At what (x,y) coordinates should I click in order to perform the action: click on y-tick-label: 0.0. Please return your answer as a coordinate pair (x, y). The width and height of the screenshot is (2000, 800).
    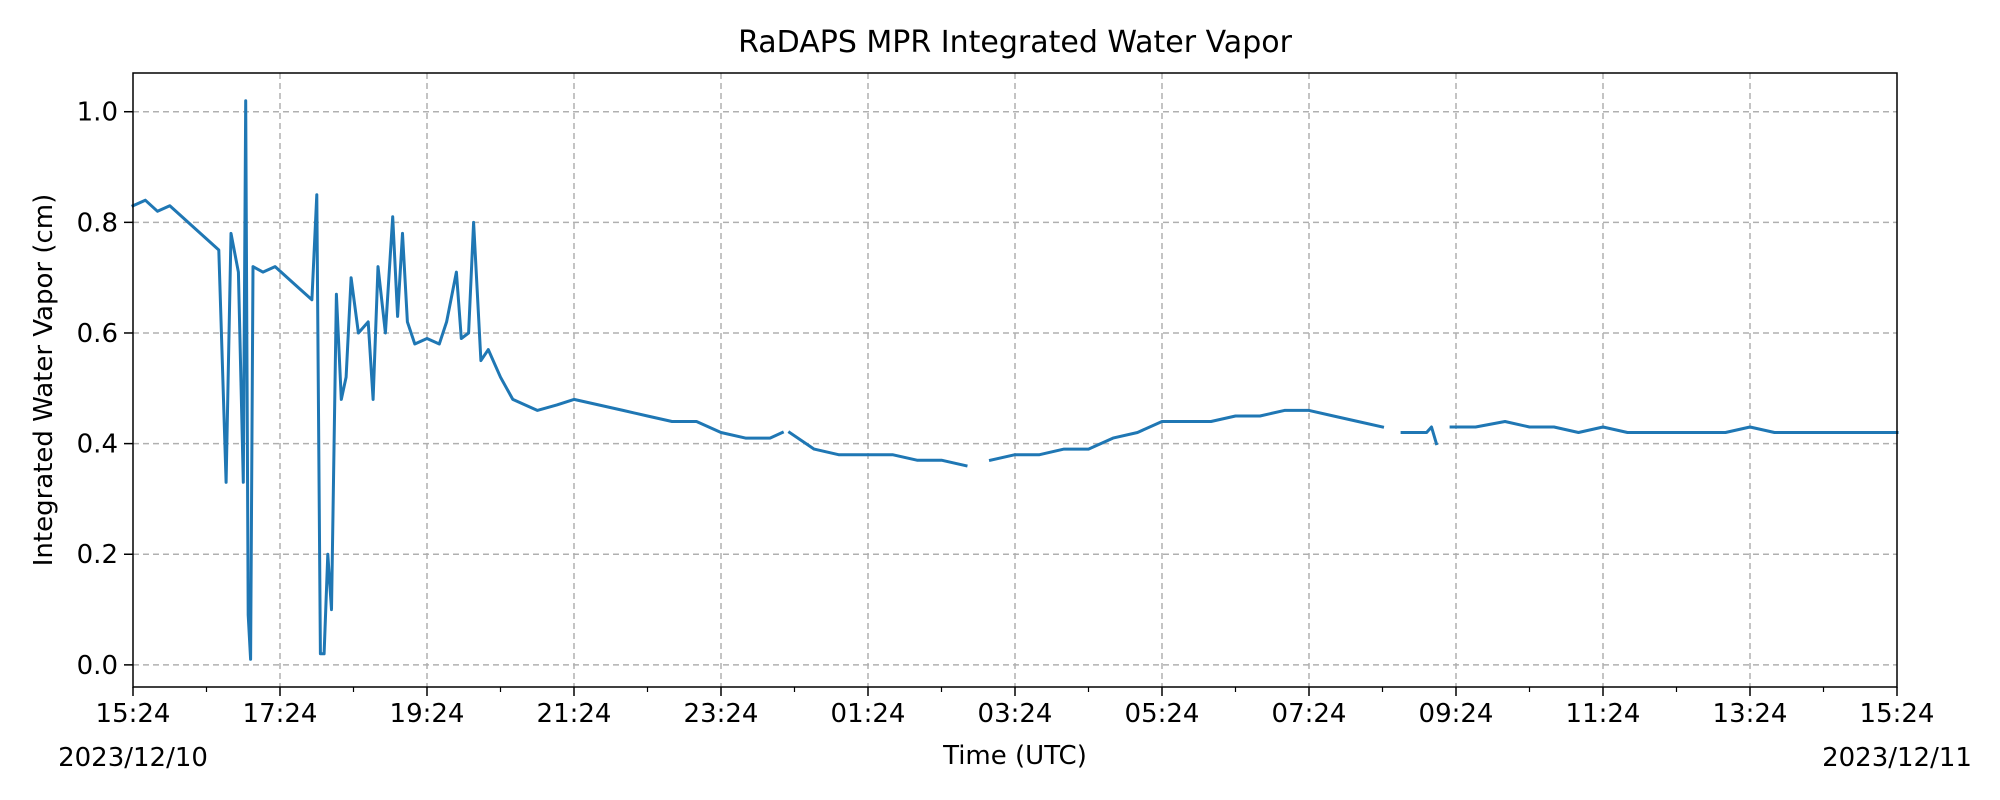
    Looking at the image, I should click on (97, 666).